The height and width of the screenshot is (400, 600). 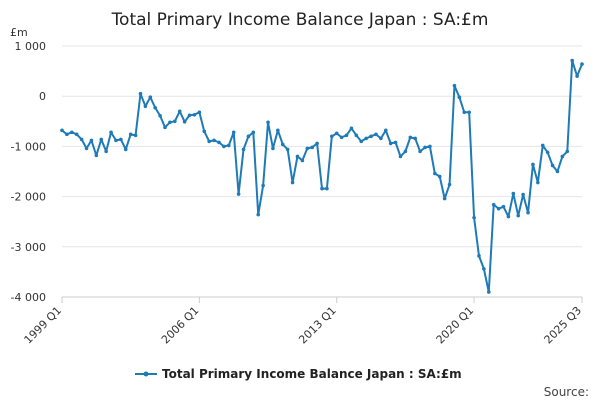 What do you see at coordinates (146, 374) in the screenshot?
I see `legend-marker` at bounding box center [146, 374].